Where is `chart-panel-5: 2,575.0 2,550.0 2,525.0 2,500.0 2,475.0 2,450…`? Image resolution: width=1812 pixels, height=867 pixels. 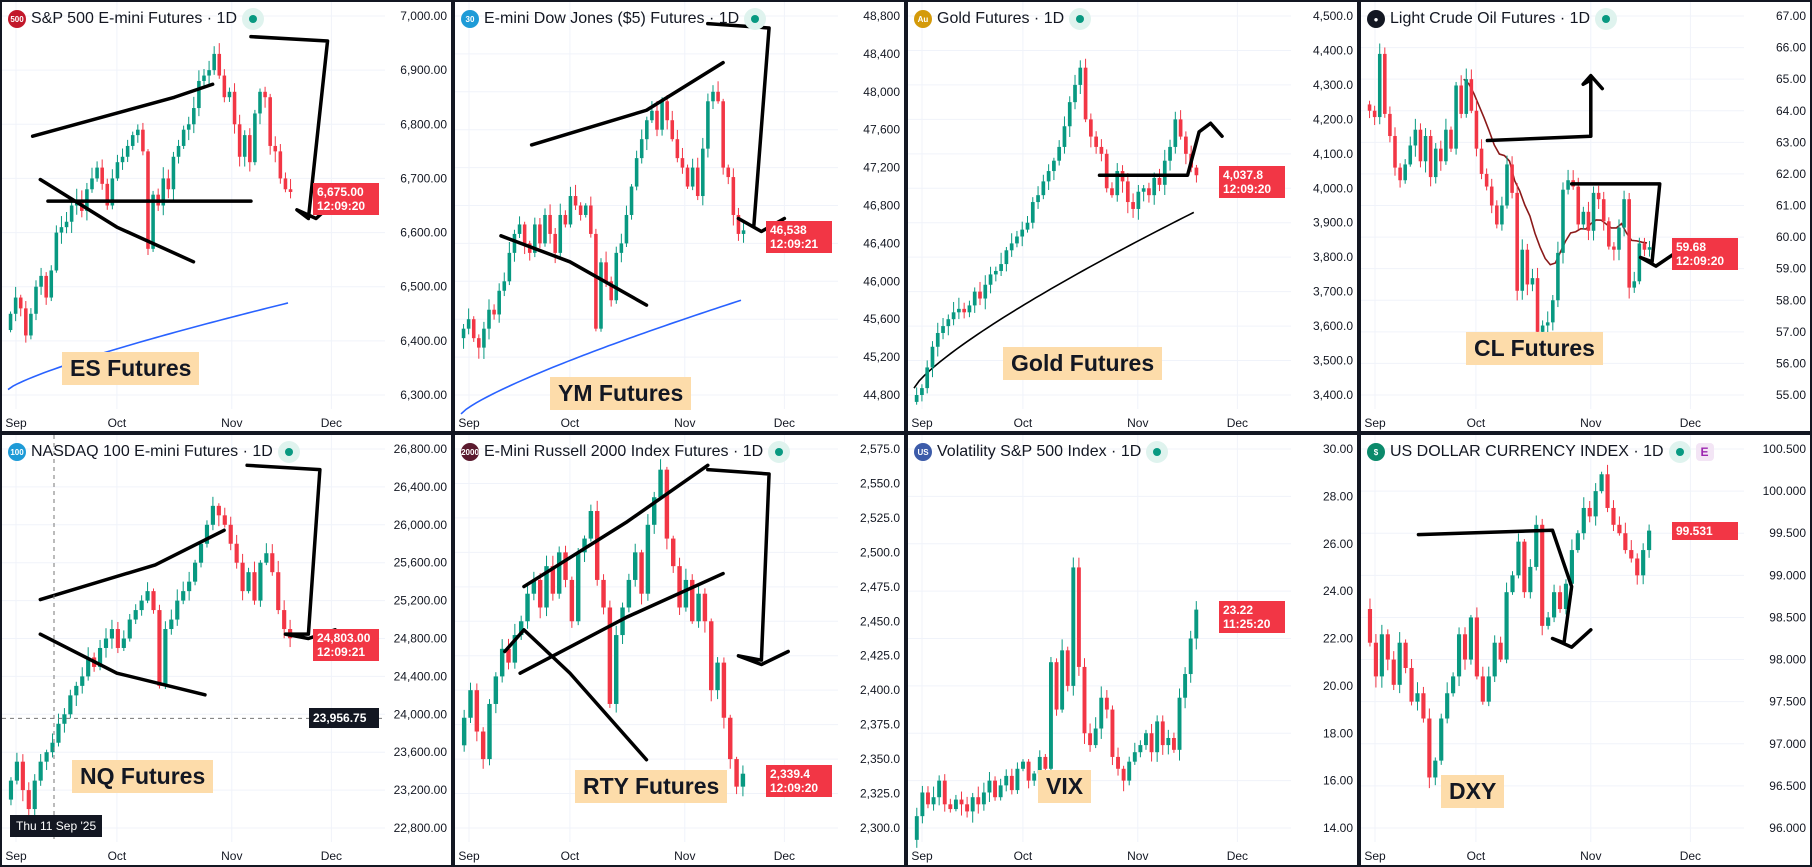
chart-panel-5: 2,575.0 2,550.0 2,525.0 2,500.0 2,475.0 2,450… is located at coordinates (679, 650).